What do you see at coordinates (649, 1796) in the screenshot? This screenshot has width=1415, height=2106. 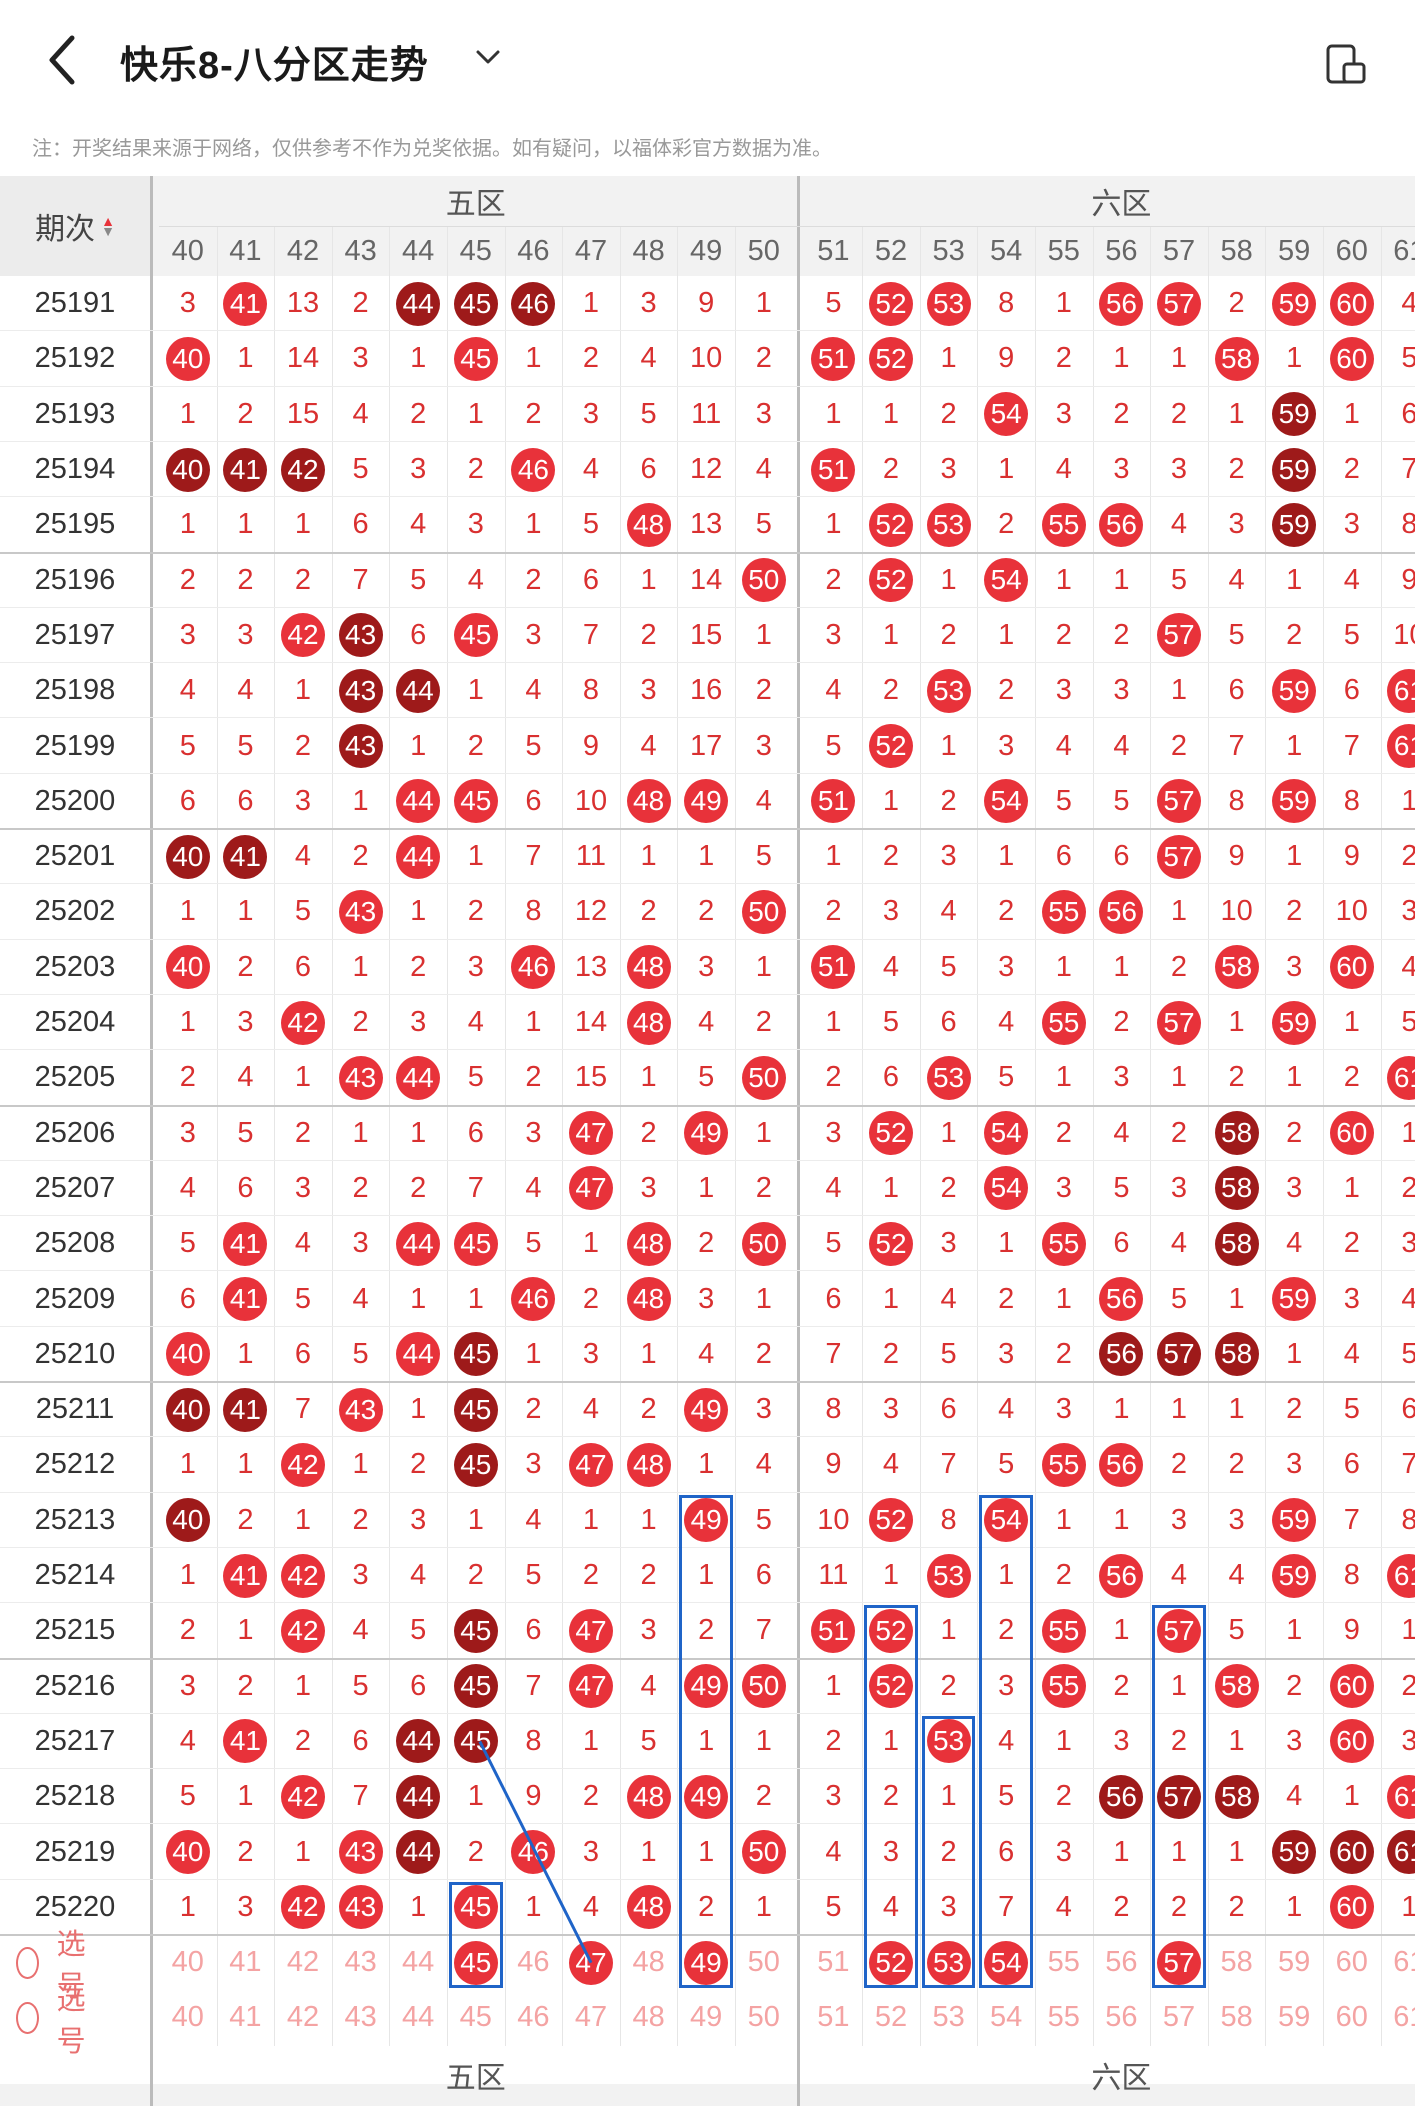 I see `number-cell: 48` at bounding box center [649, 1796].